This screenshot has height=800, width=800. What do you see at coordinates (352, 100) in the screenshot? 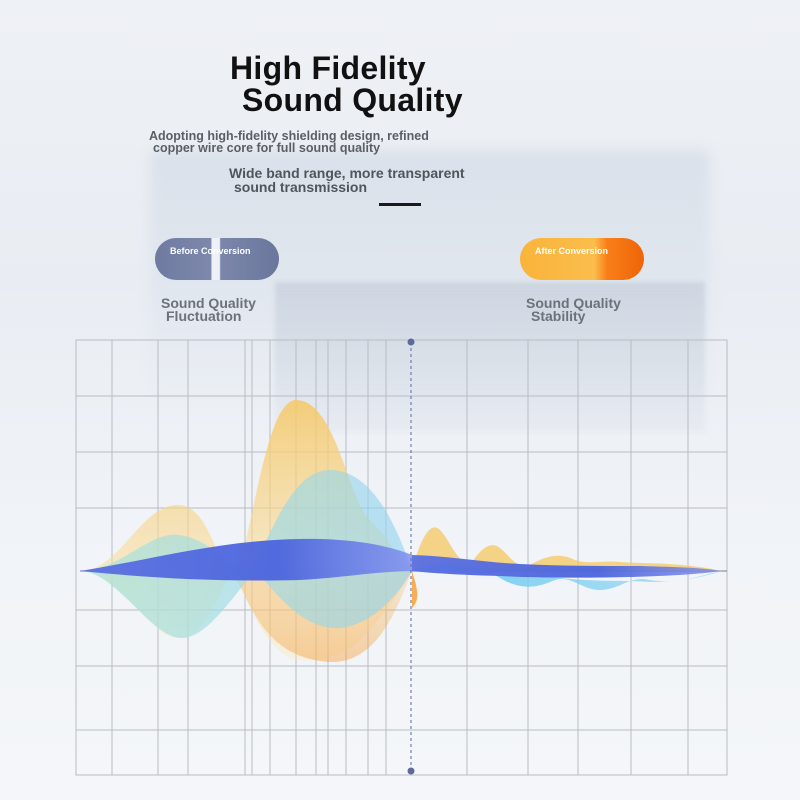
I see `title-line-2: Sound Quality` at bounding box center [352, 100].